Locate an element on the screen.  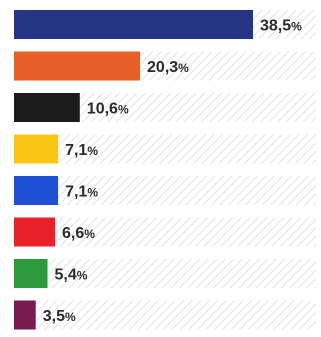
data-label: 10,6% is located at coordinates (108, 109).